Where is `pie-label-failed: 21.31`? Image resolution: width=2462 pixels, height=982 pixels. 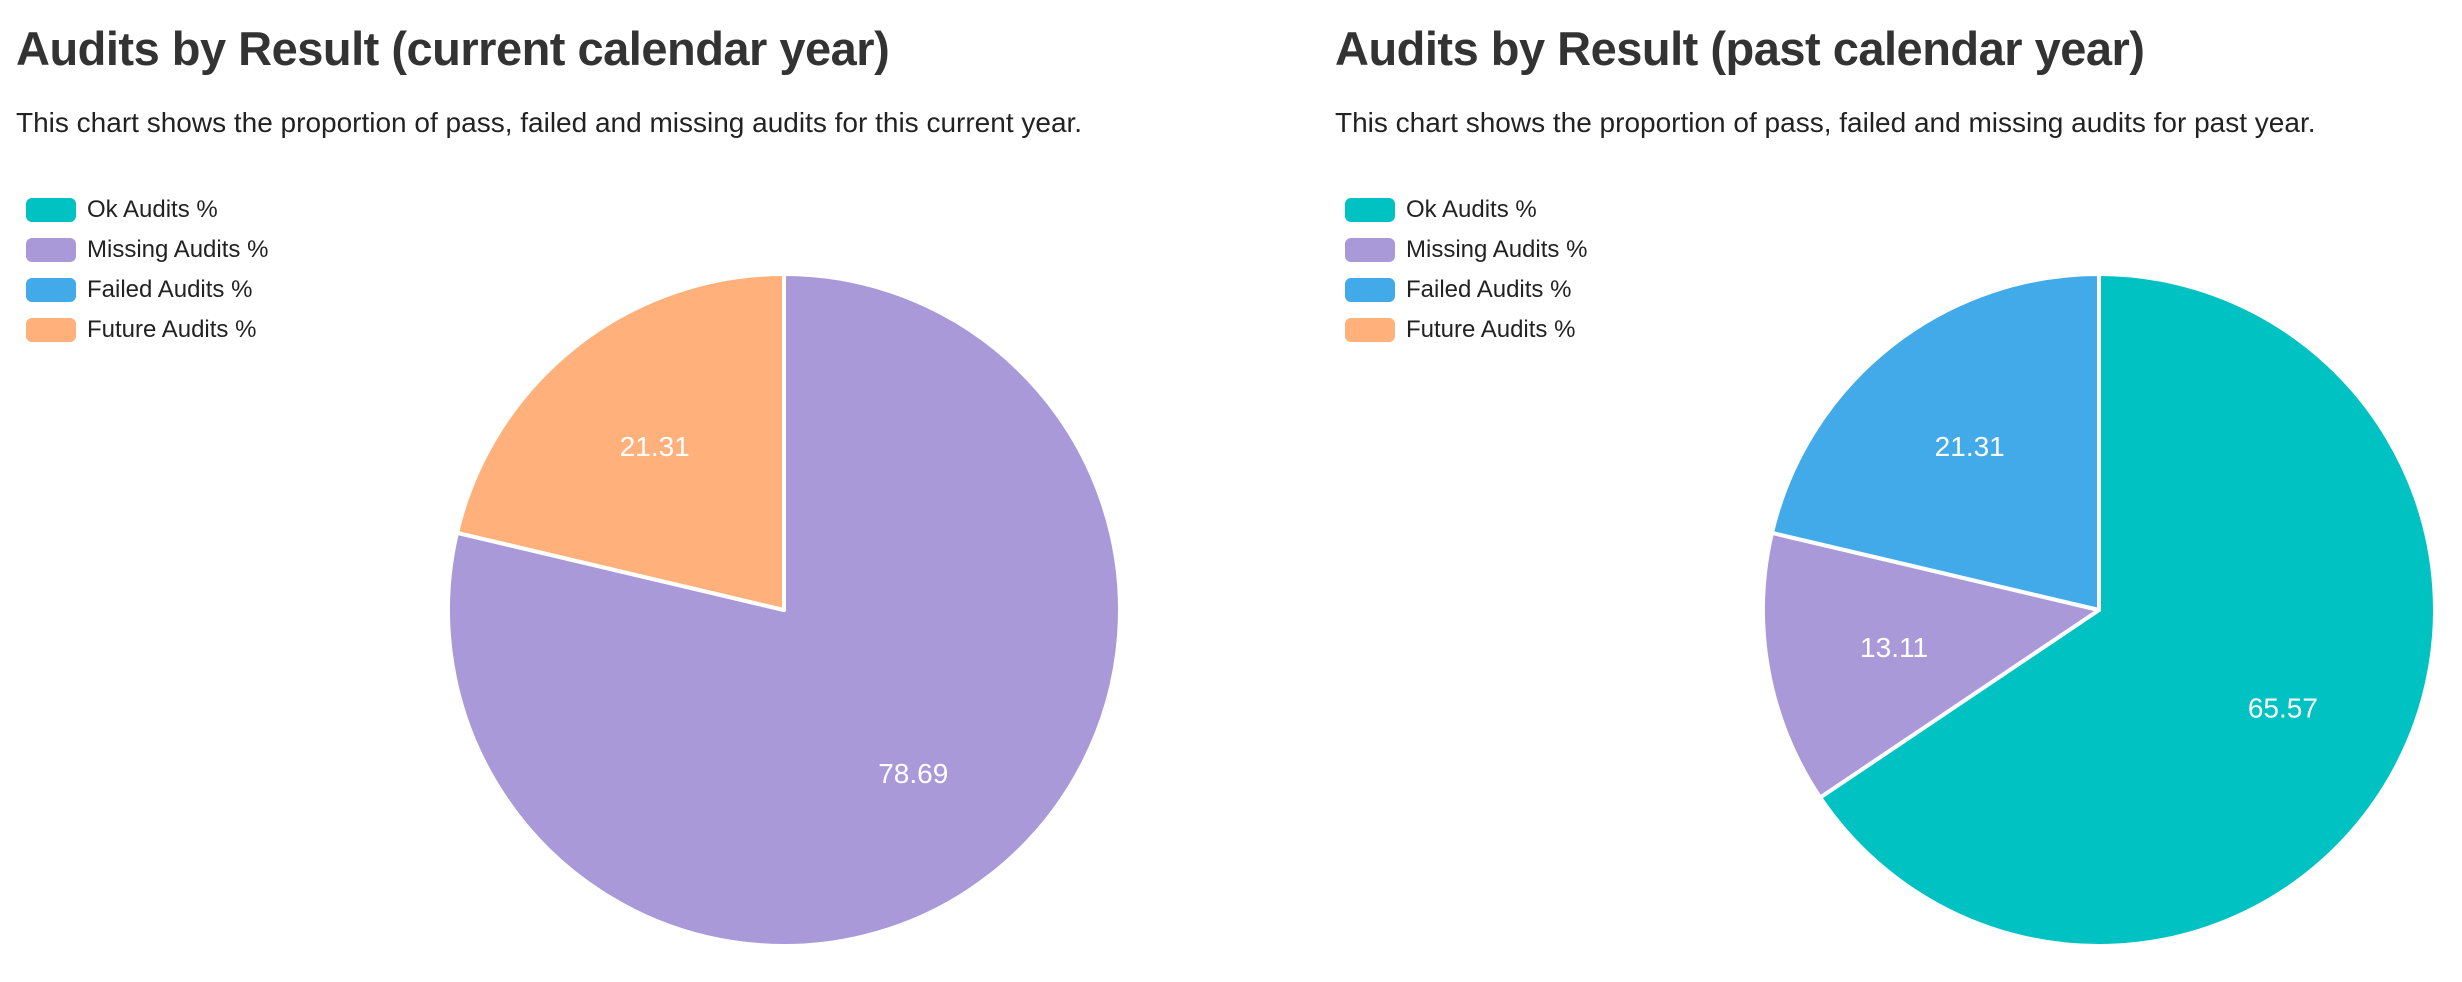 pie-label-failed: 21.31 is located at coordinates (1970, 446).